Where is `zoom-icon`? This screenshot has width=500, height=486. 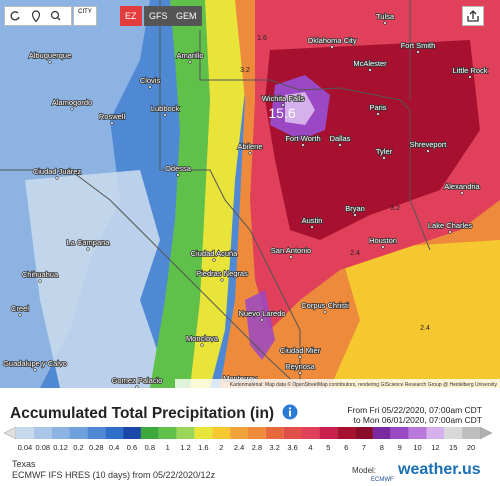 zoom-icon is located at coordinates (55, 15).